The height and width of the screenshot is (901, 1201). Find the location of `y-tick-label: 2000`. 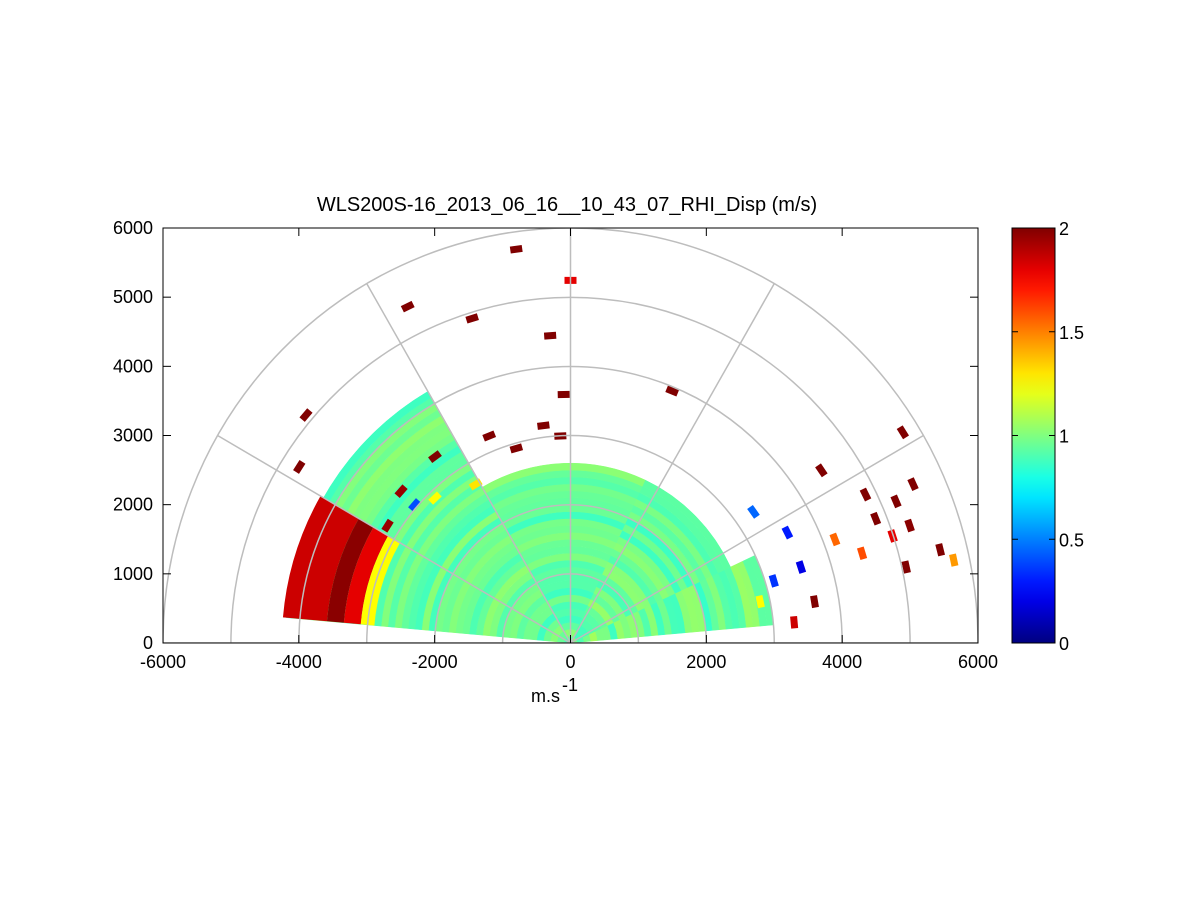

y-tick-label: 2000 is located at coordinates (133, 505).